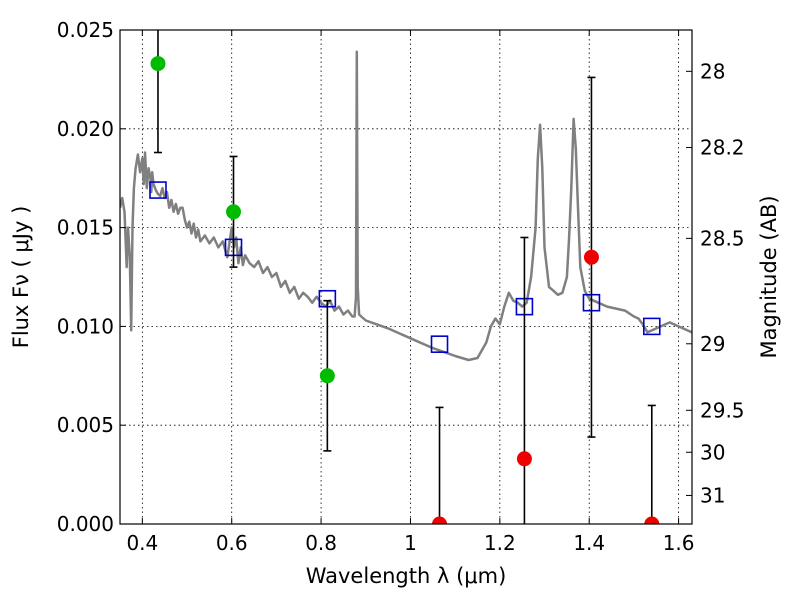  I want to click on x-tick-label: 1.4, so click(589, 543).